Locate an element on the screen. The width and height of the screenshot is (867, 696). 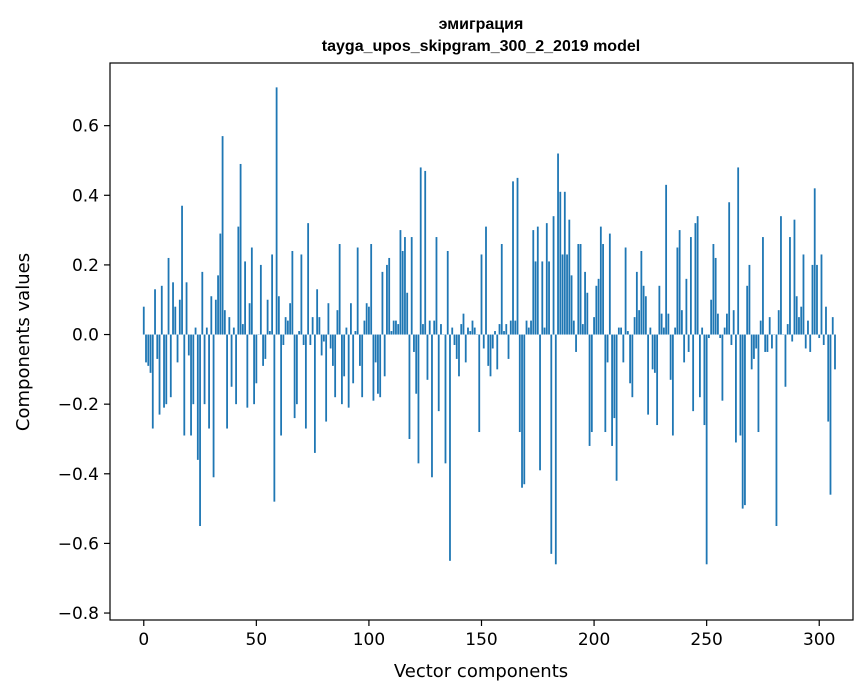
y-tick-label: −0.2 is located at coordinates (78, 405).